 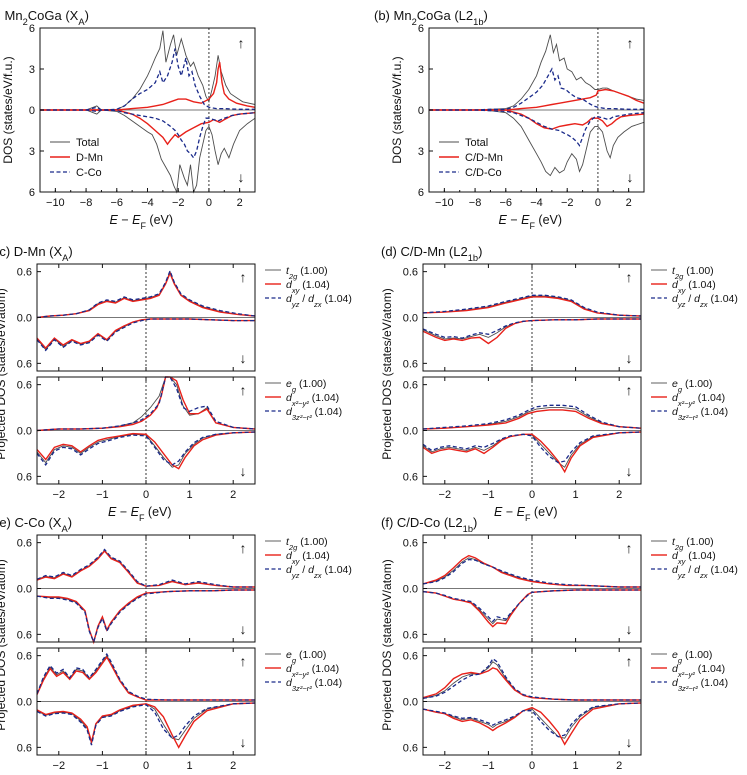 I want to click on series-total-up, so click(x=148, y=70).